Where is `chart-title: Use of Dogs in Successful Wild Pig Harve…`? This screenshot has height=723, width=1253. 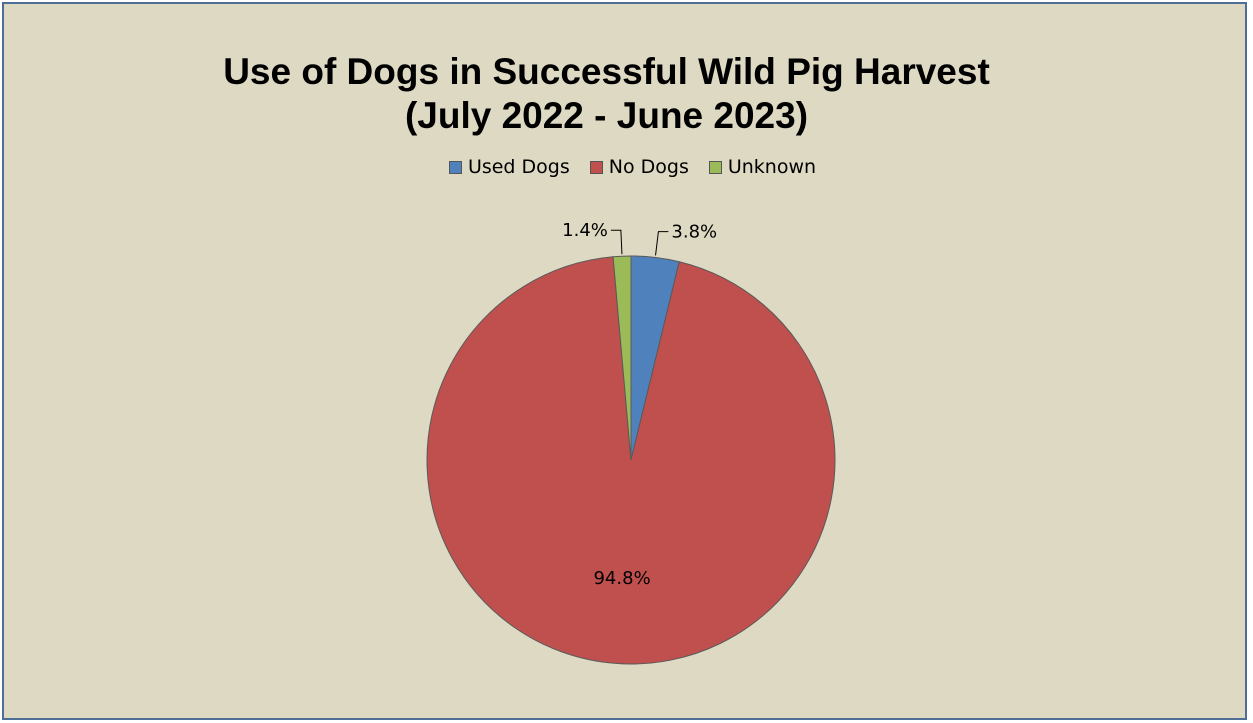
chart-title: Use of Dogs in Successful Wild Pig Harve… is located at coordinates (606, 94).